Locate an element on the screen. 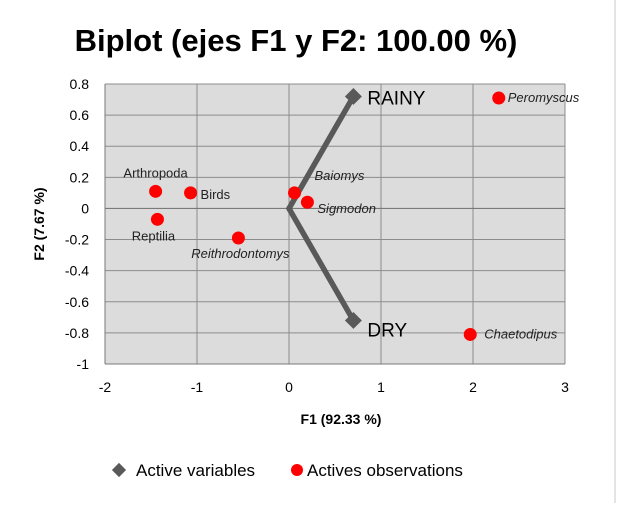  y-tick-label: 0.6 is located at coordinates (80, 115).